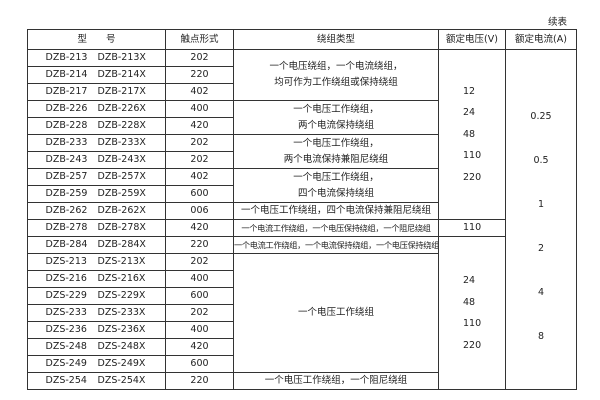 Image resolution: width=600 pixels, height=400 pixels. I want to click on winding-type-cell: 一个电流工作绕组，一个电流保持绕组，一个电压保持绕组, so click(336, 245).